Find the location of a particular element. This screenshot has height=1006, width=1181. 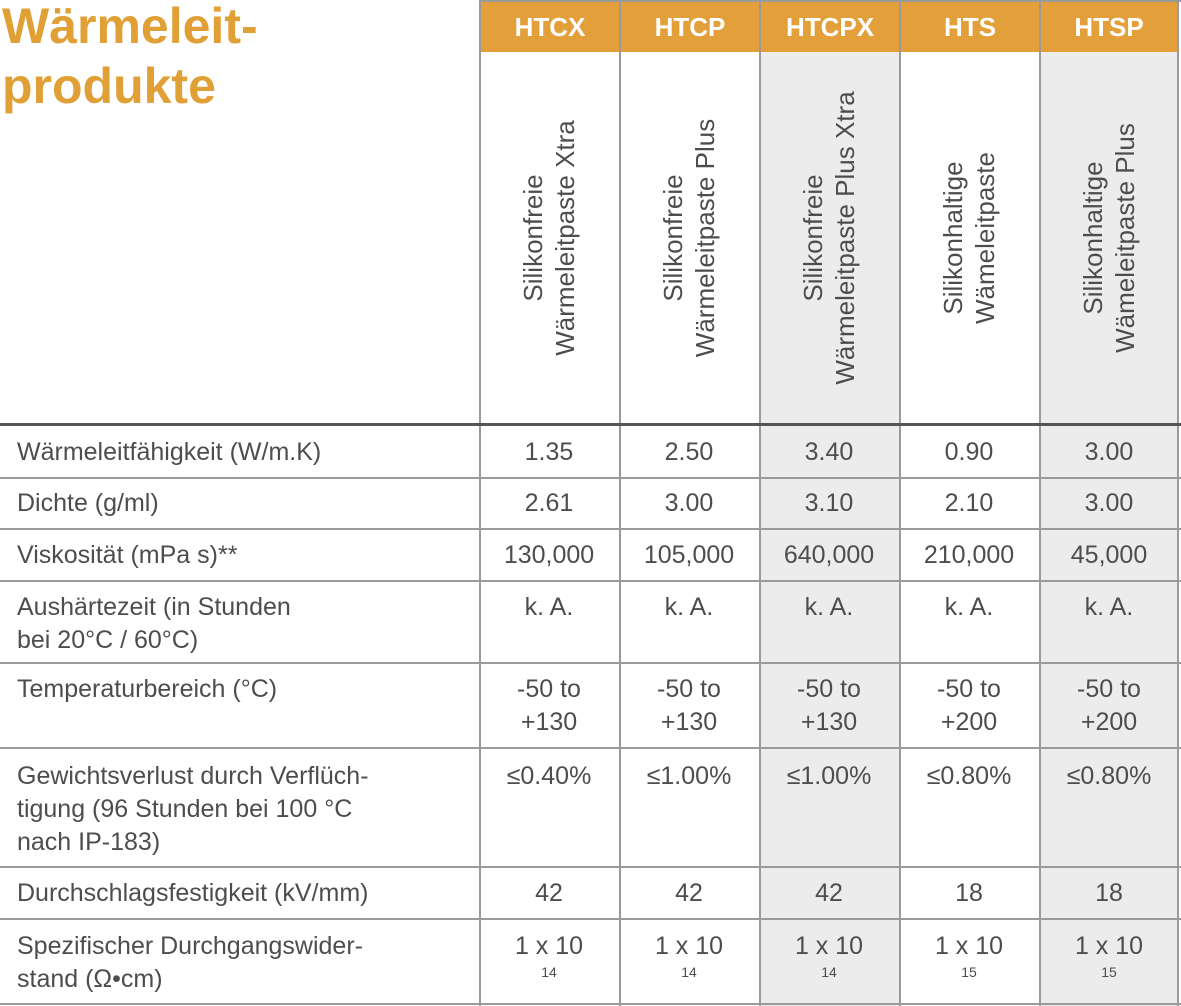

cell-value: +130 is located at coordinates (549, 722).